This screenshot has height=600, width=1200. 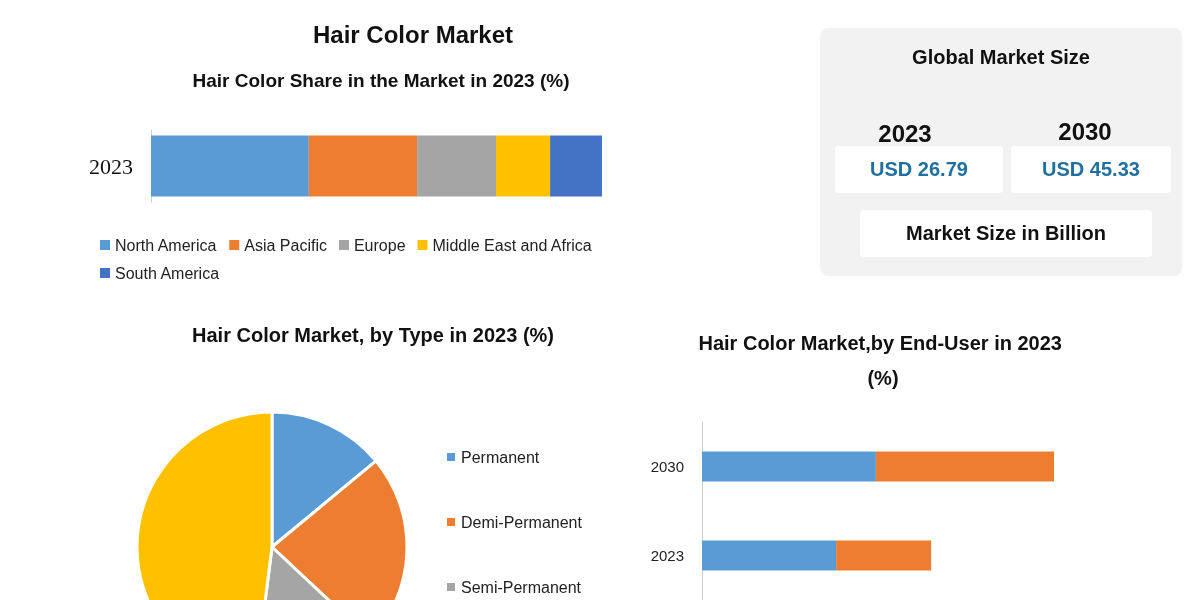 I want to click on legend-label: Semi-Permanent, so click(x=521, y=587).